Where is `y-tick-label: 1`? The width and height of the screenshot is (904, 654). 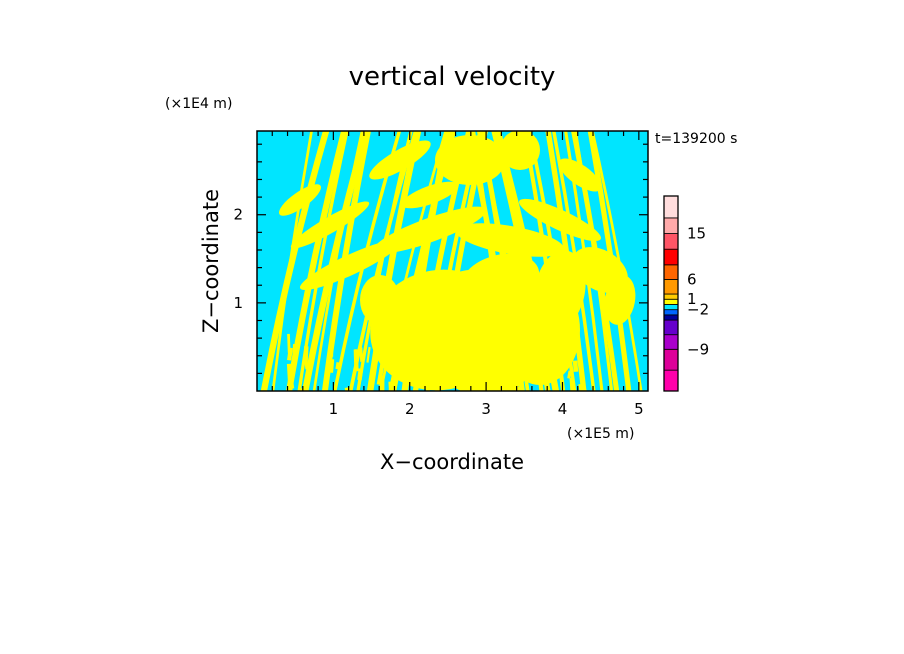 y-tick-label: 1 is located at coordinates (238, 303).